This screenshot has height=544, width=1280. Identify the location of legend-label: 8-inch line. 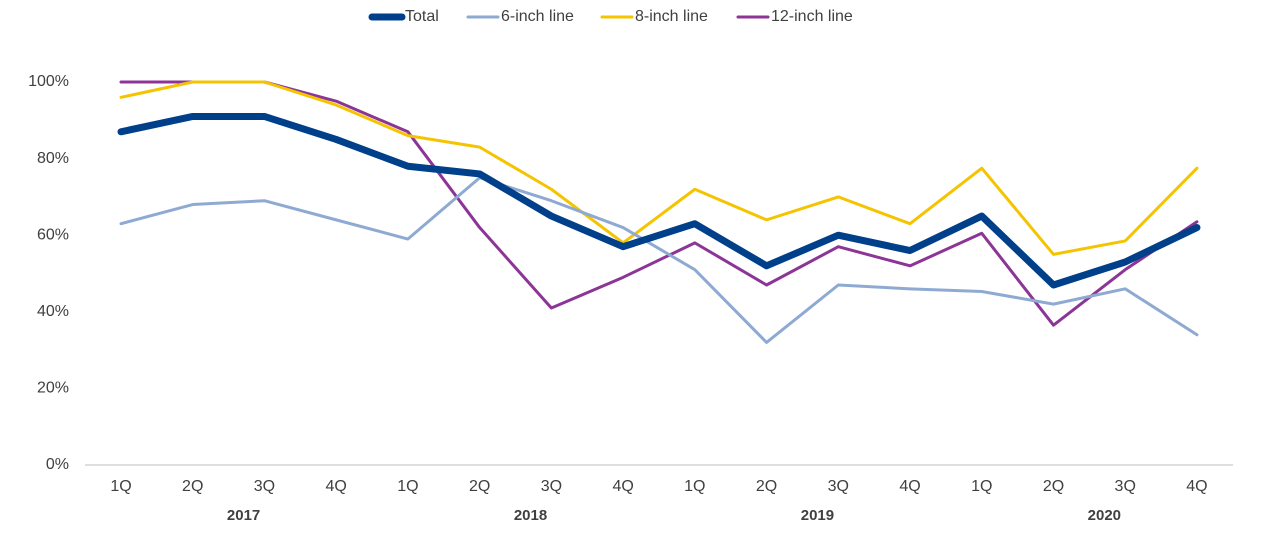
(671, 16).